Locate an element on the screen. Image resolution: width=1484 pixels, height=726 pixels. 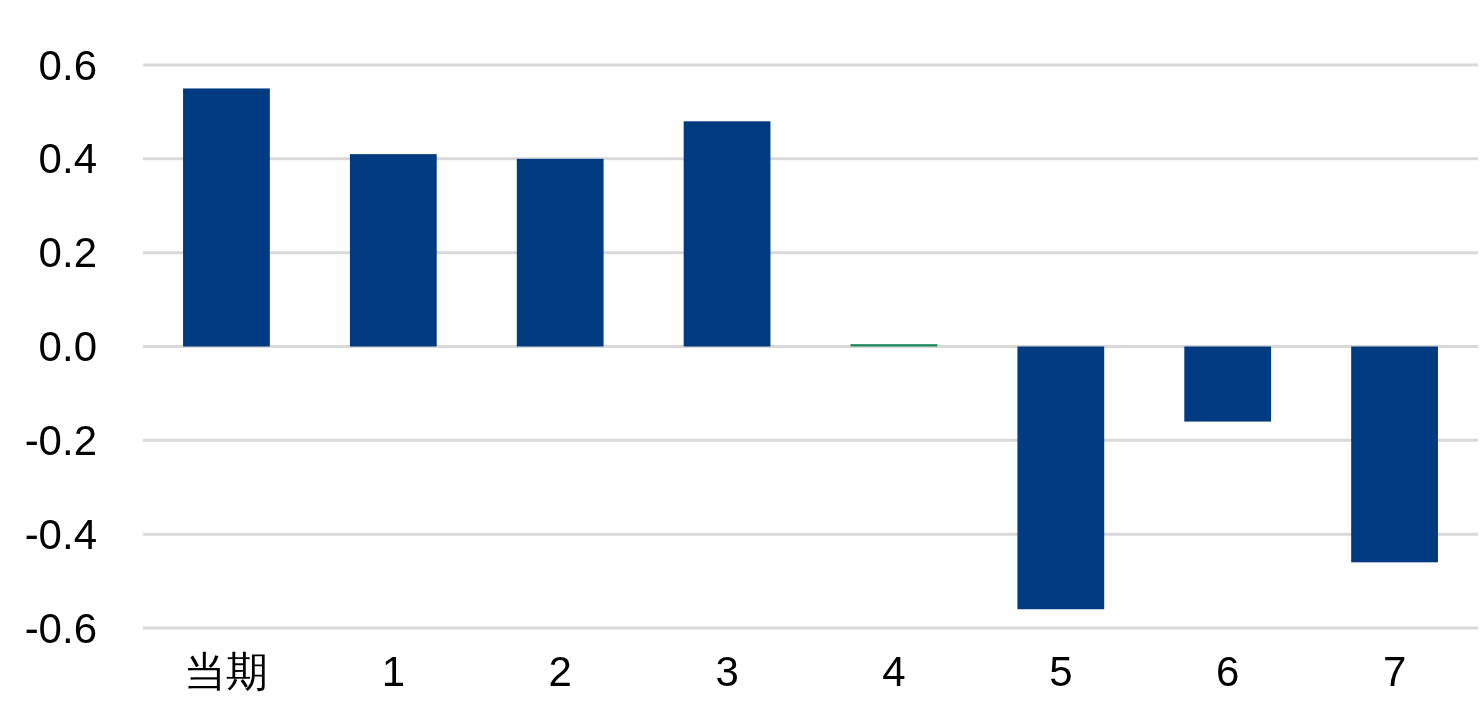
x-tick-label: 4 is located at coordinates (894, 671).